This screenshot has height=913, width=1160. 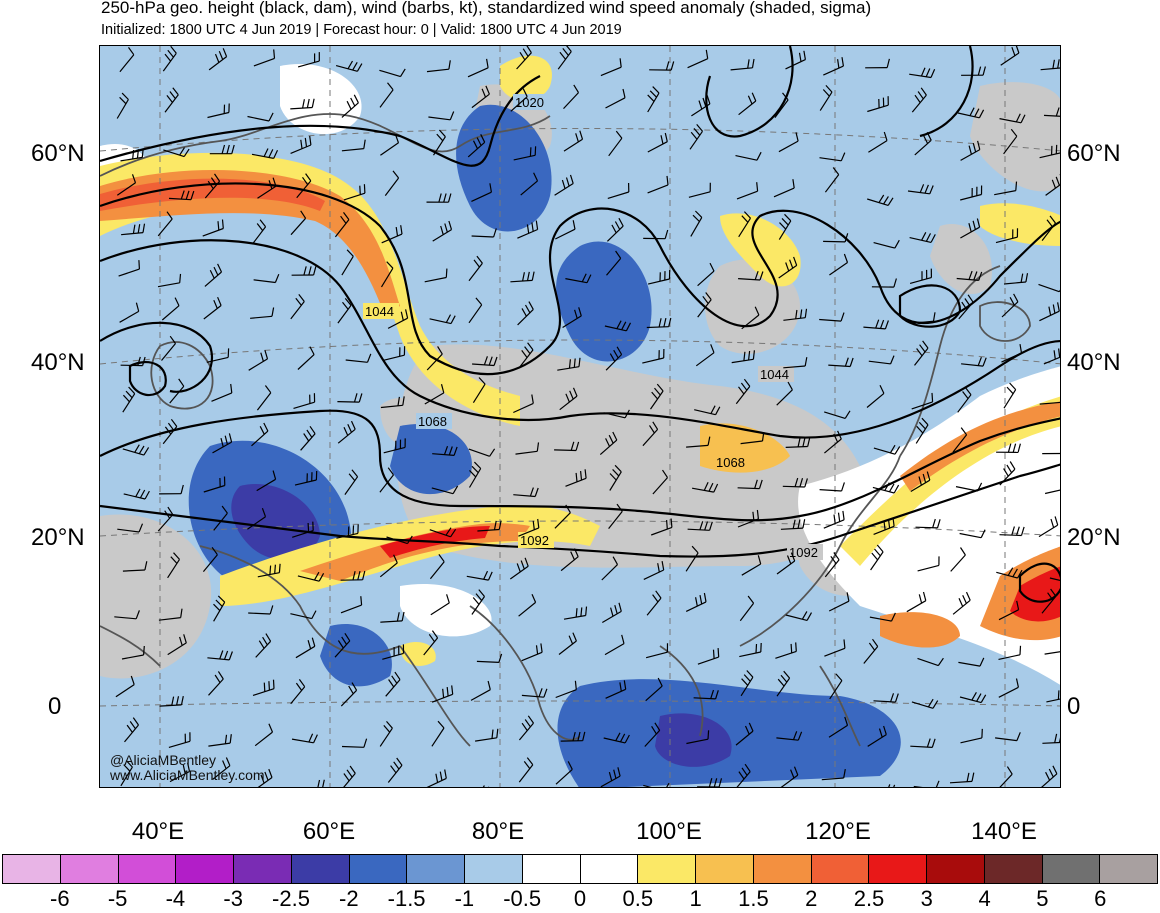 What do you see at coordinates (869, 898) in the screenshot?
I see `colorbar-label: 2.5` at bounding box center [869, 898].